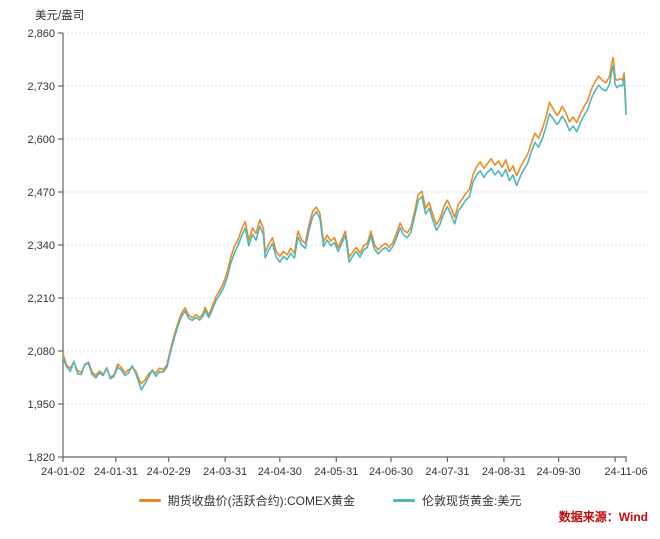 The width and height of the screenshot is (660, 539). I want to click on x-tick-label: 24-11-06, so click(625, 472).